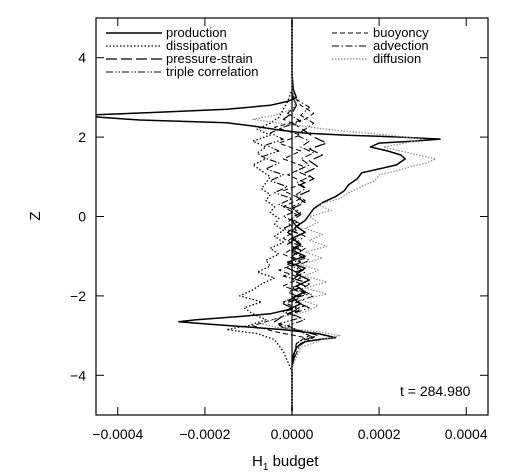  I want to click on legend-label-advection: advection, so click(401, 45).